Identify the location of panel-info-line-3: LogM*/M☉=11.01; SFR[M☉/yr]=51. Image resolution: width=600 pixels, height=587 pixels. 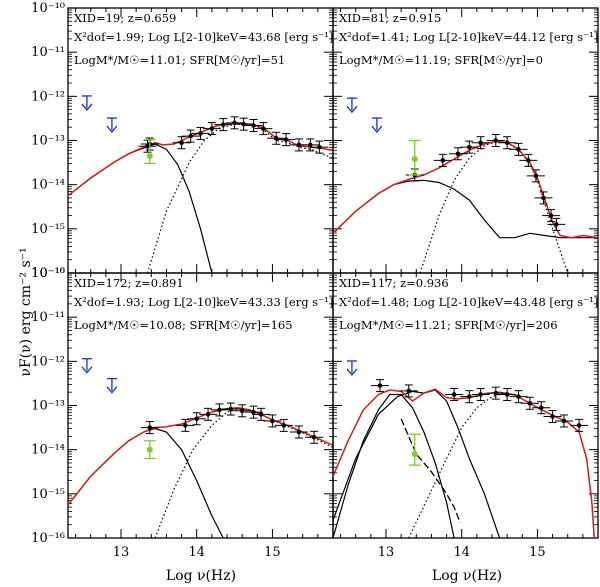
(179, 60).